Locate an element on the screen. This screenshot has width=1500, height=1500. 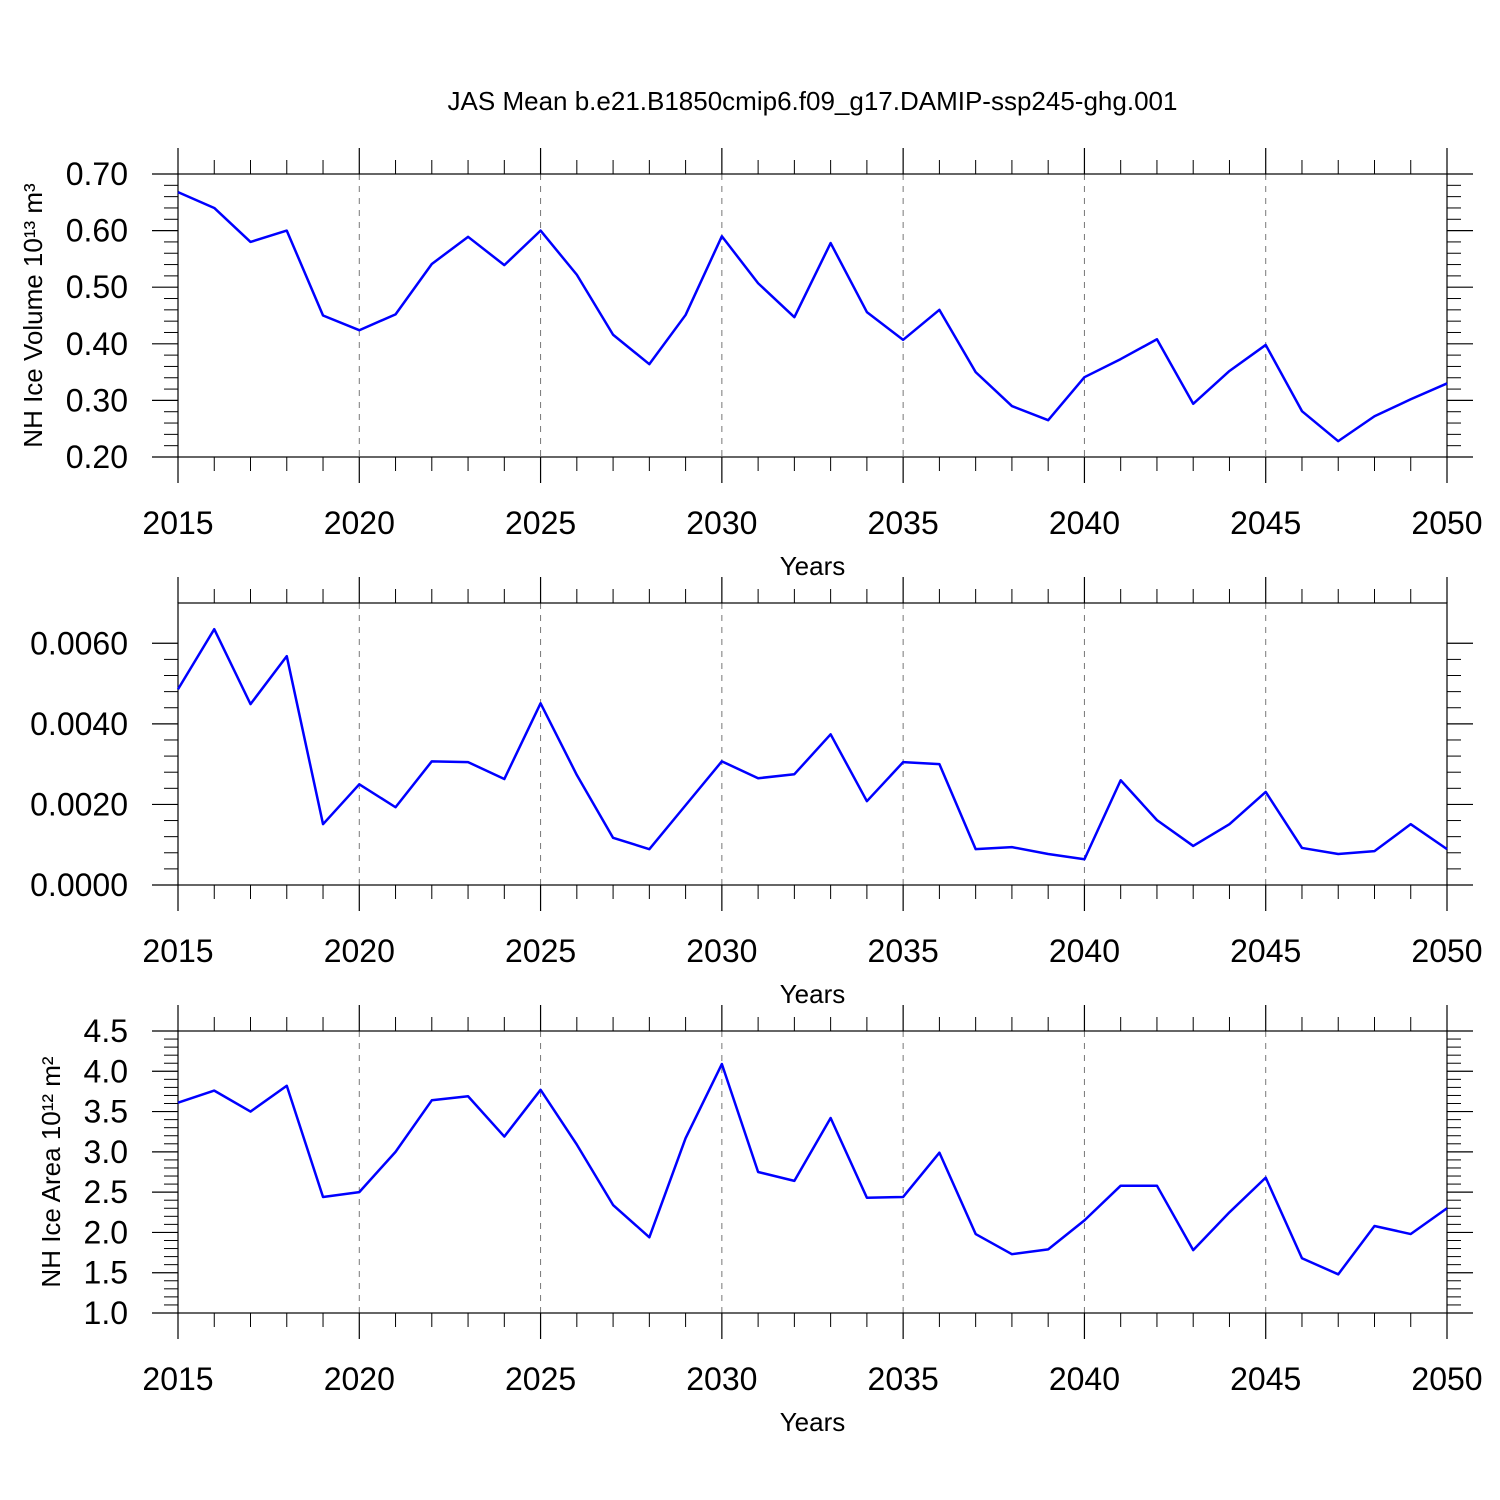
y-tick-label: 1.5 is located at coordinates (106, 1273).